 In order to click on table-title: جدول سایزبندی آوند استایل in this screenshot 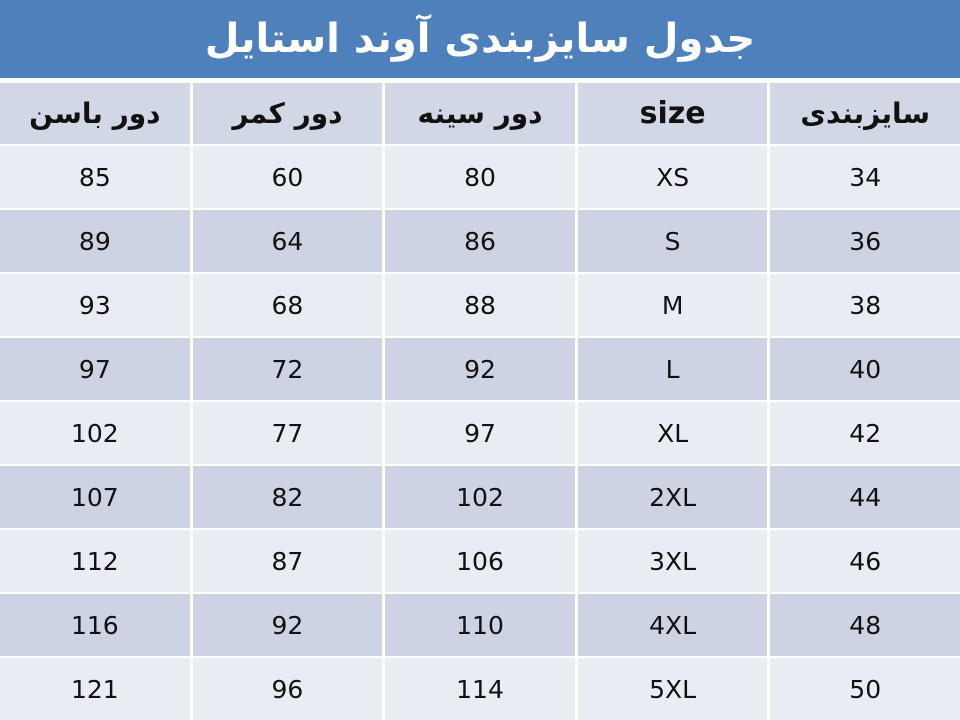, I will do `click(480, 39)`.